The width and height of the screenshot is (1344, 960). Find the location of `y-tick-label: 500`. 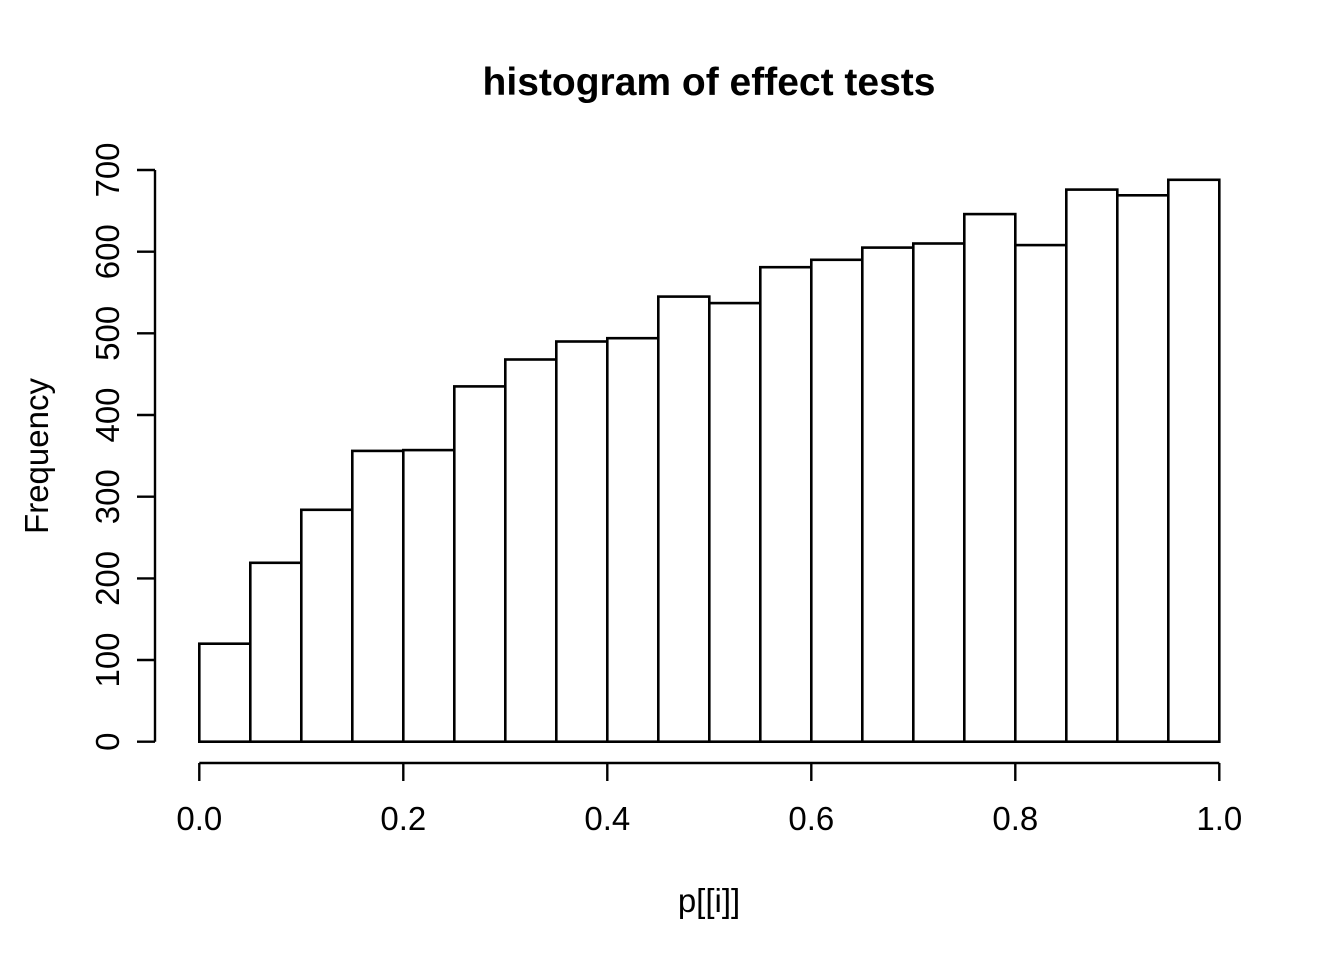

y-tick-label: 500 is located at coordinates (107, 333).